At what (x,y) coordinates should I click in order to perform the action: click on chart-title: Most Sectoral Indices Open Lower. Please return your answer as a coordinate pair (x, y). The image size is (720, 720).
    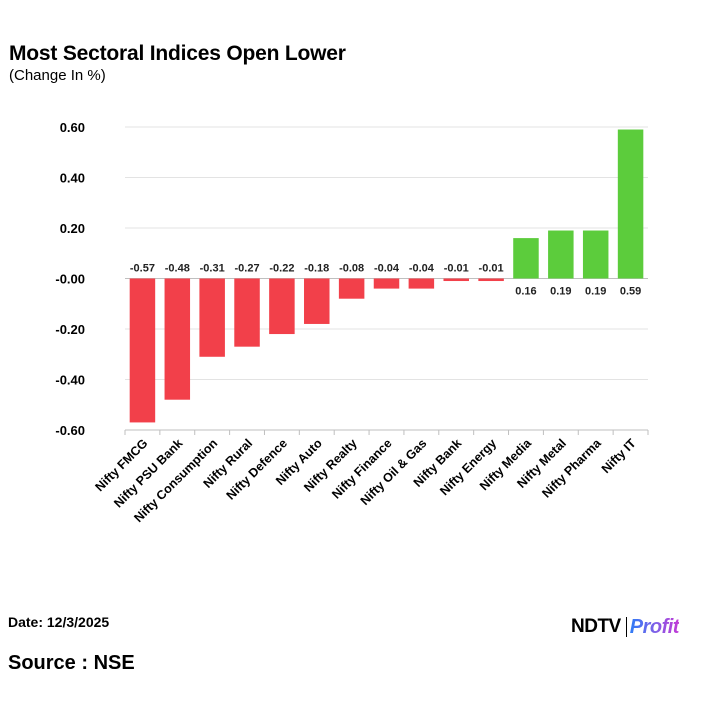
    Looking at the image, I should click on (177, 53).